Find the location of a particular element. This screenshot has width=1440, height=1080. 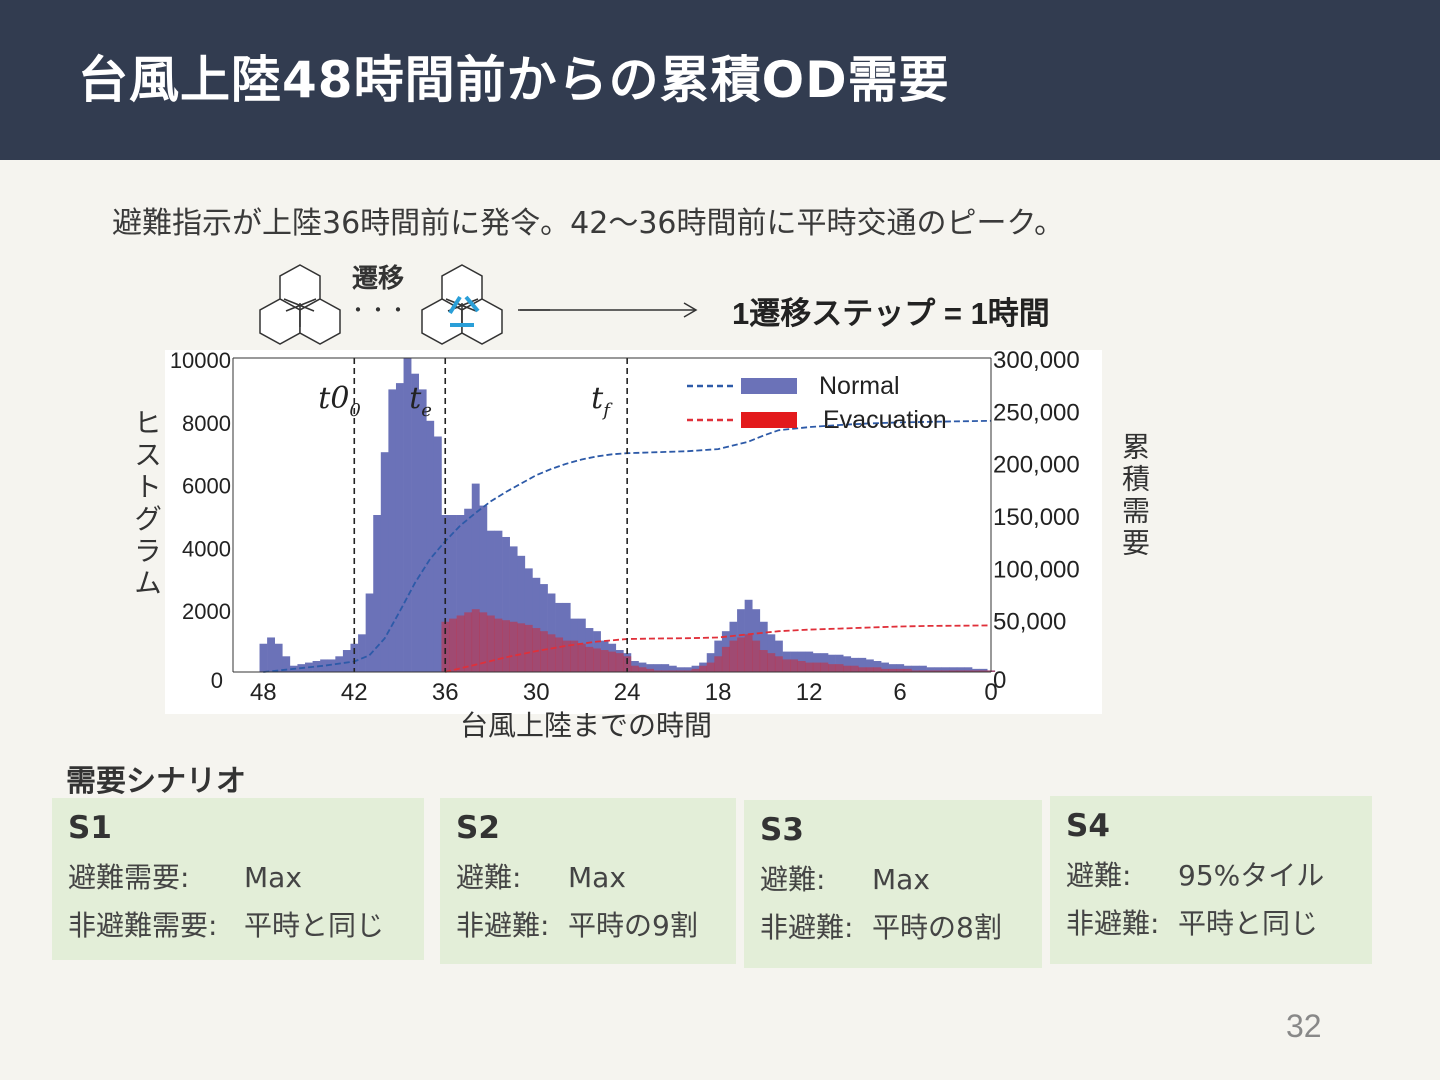

header-bar: 台風上陸48時間前からの累積OD需要 is located at coordinates (720, 80).